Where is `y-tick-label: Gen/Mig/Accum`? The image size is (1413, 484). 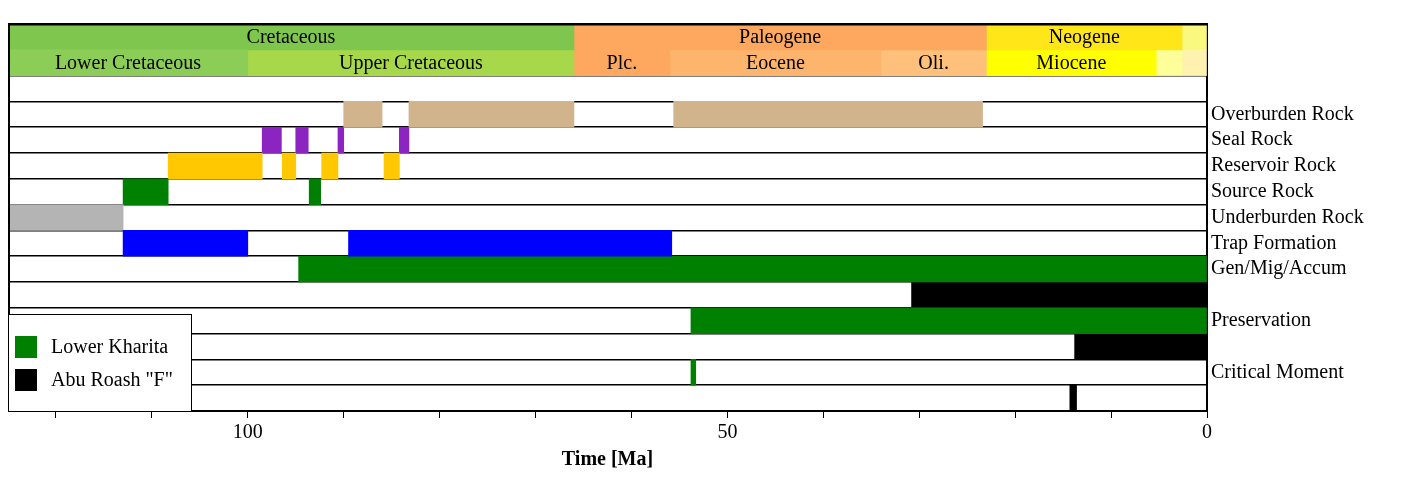 y-tick-label: Gen/Mig/Accum is located at coordinates (1279, 268).